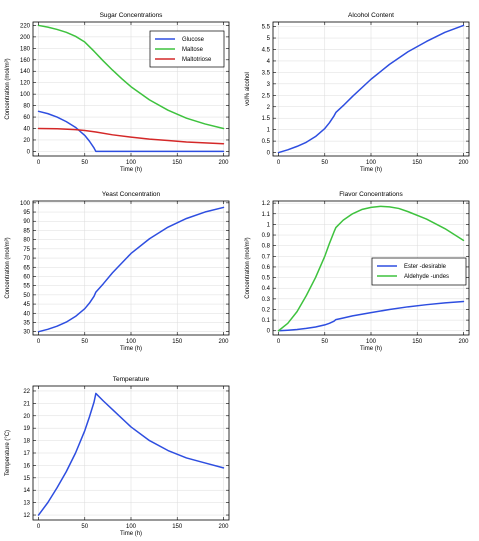 The height and width of the screenshot is (541, 479). I want to click on y-tick-label: 14, so click(26, 491).